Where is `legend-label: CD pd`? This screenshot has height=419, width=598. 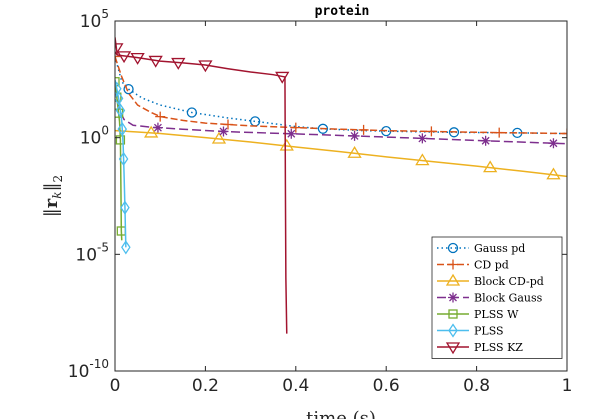 legend-label: CD pd is located at coordinates (491, 265).